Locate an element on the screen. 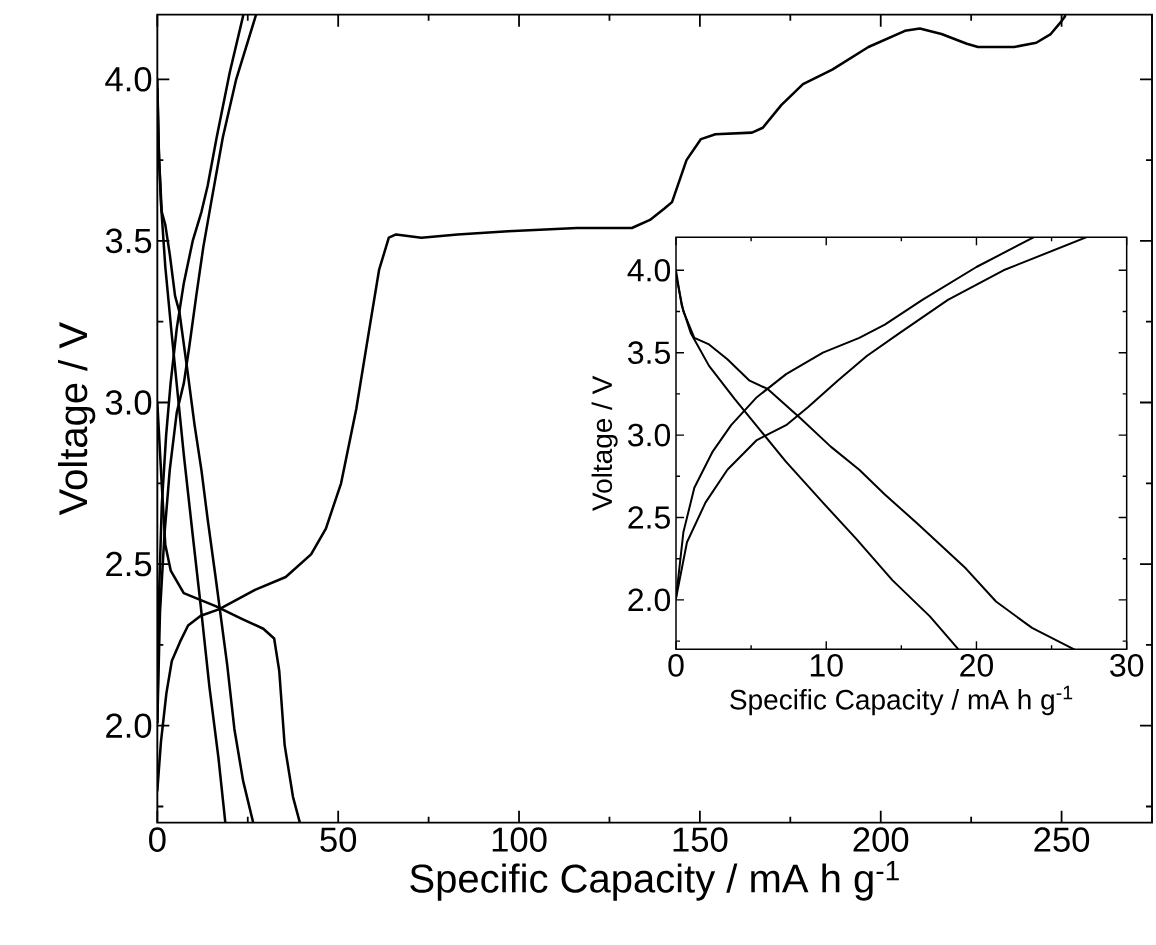 The image size is (1156, 945). x-tick-label: 100 is located at coordinates (519, 839).